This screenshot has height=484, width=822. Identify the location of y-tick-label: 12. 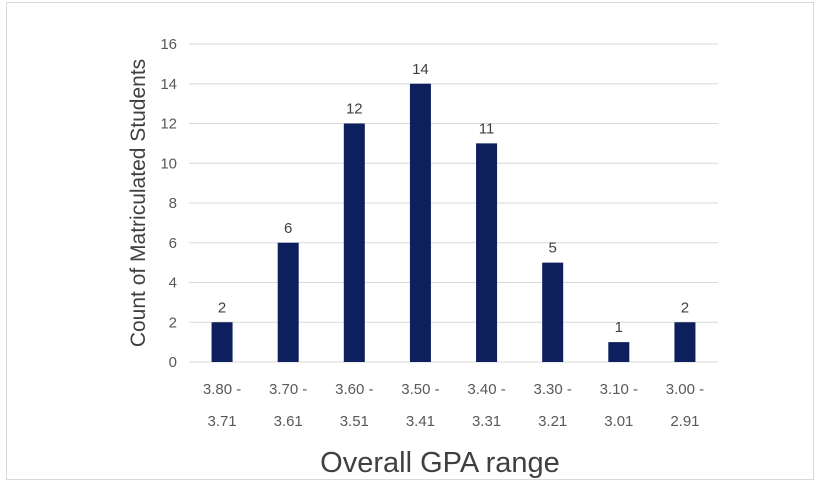
(168, 124).